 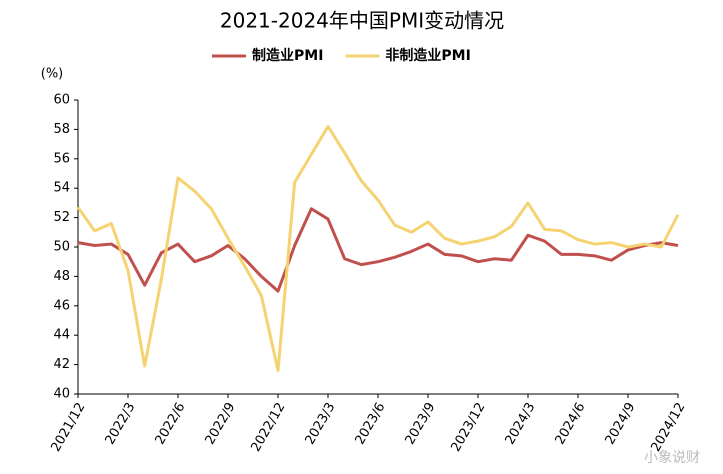 I want to click on watermark: 小象说财, so click(x=672, y=458).